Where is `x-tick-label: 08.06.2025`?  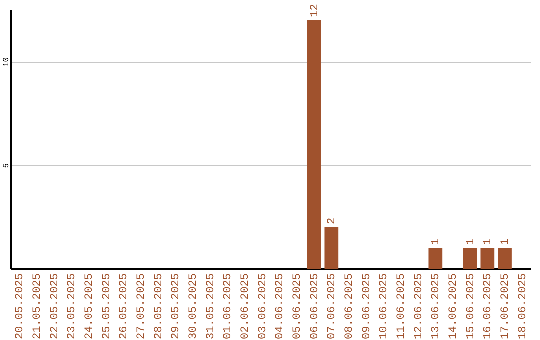 x-tick-label: 08.06.2025 is located at coordinates (350, 307).